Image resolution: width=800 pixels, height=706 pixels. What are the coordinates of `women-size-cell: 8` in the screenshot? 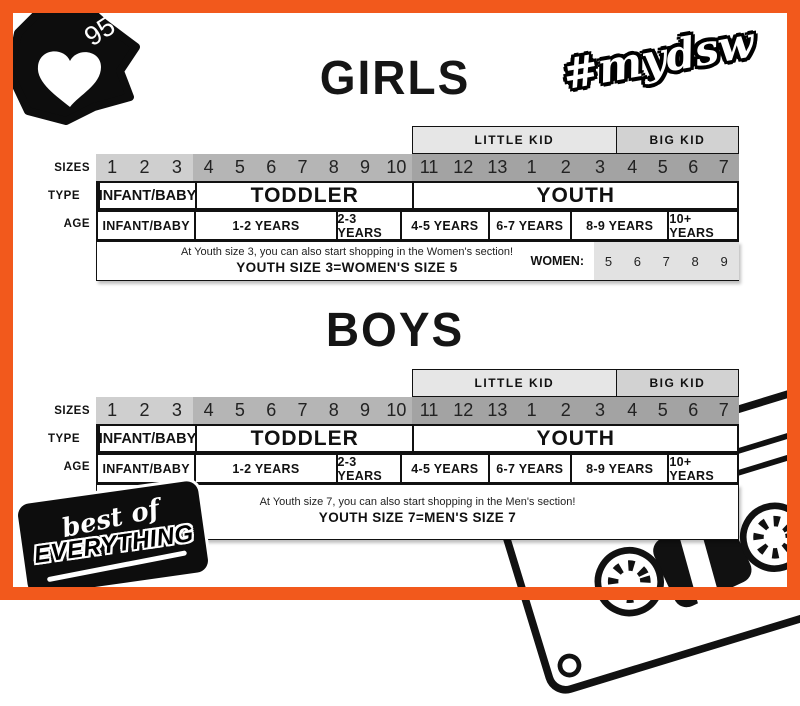 It's located at (695, 261).